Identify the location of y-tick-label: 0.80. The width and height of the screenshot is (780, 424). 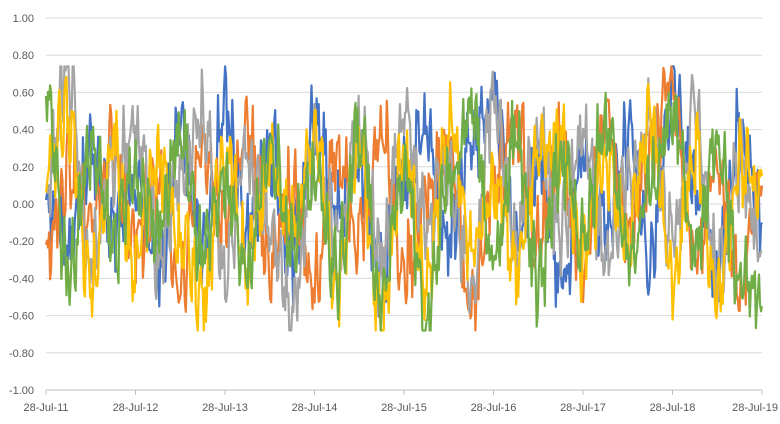
(23, 56).